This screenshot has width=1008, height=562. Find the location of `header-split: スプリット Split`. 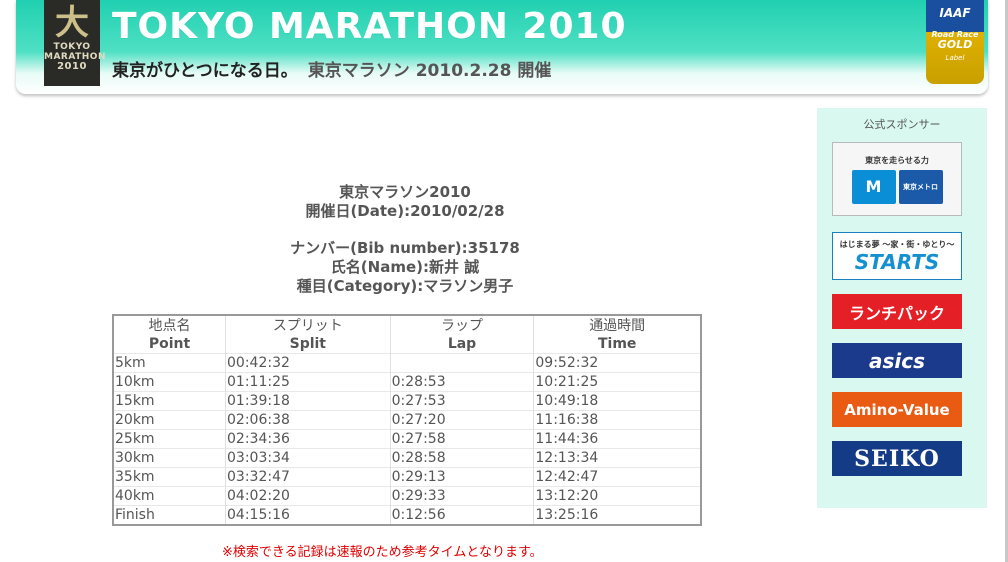

header-split: スプリット Split is located at coordinates (308, 334).